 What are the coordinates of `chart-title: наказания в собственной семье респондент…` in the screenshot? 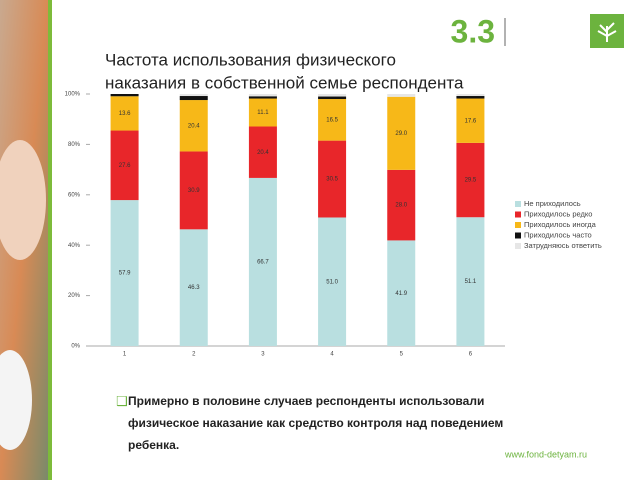 It's located at (284, 82).